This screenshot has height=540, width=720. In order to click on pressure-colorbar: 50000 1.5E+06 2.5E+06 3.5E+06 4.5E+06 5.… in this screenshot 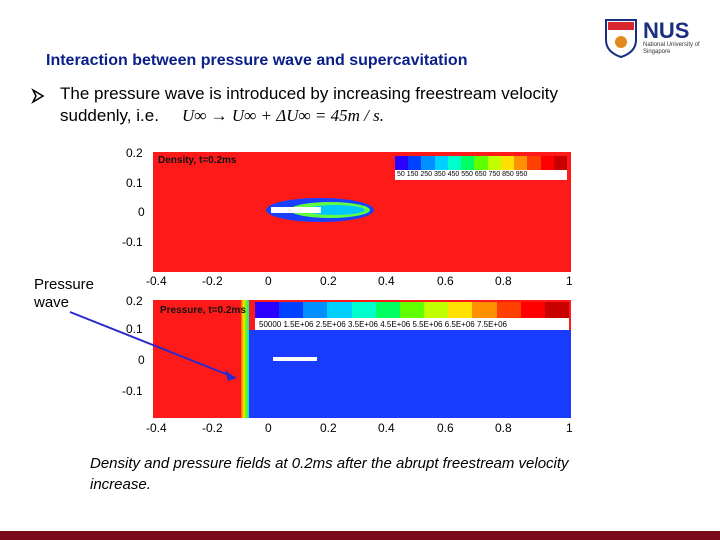, I will do `click(412, 316)`.